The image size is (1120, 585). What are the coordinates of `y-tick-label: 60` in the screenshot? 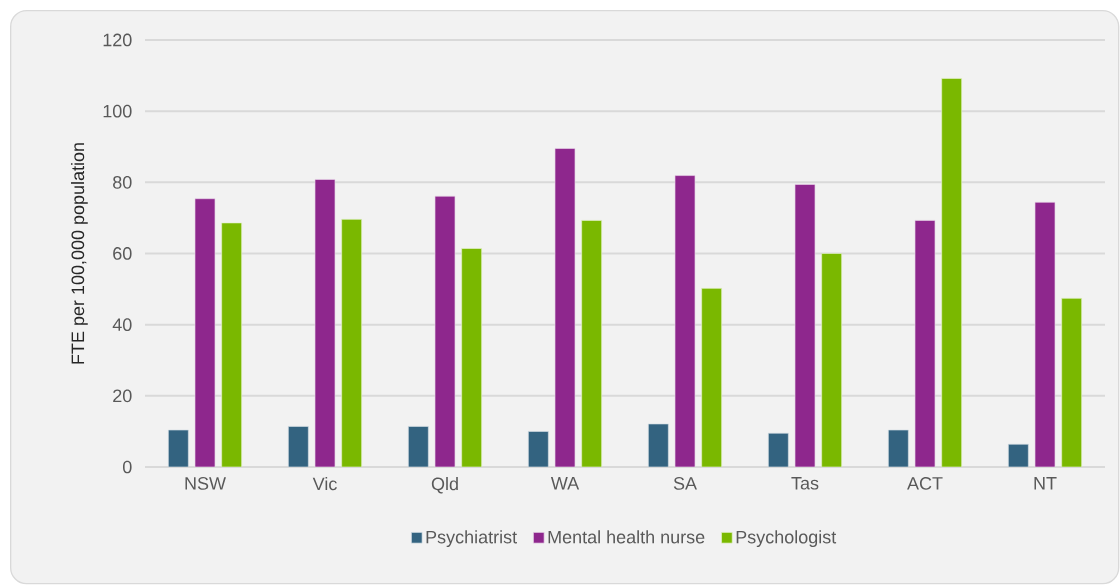 It's located at (122, 253).